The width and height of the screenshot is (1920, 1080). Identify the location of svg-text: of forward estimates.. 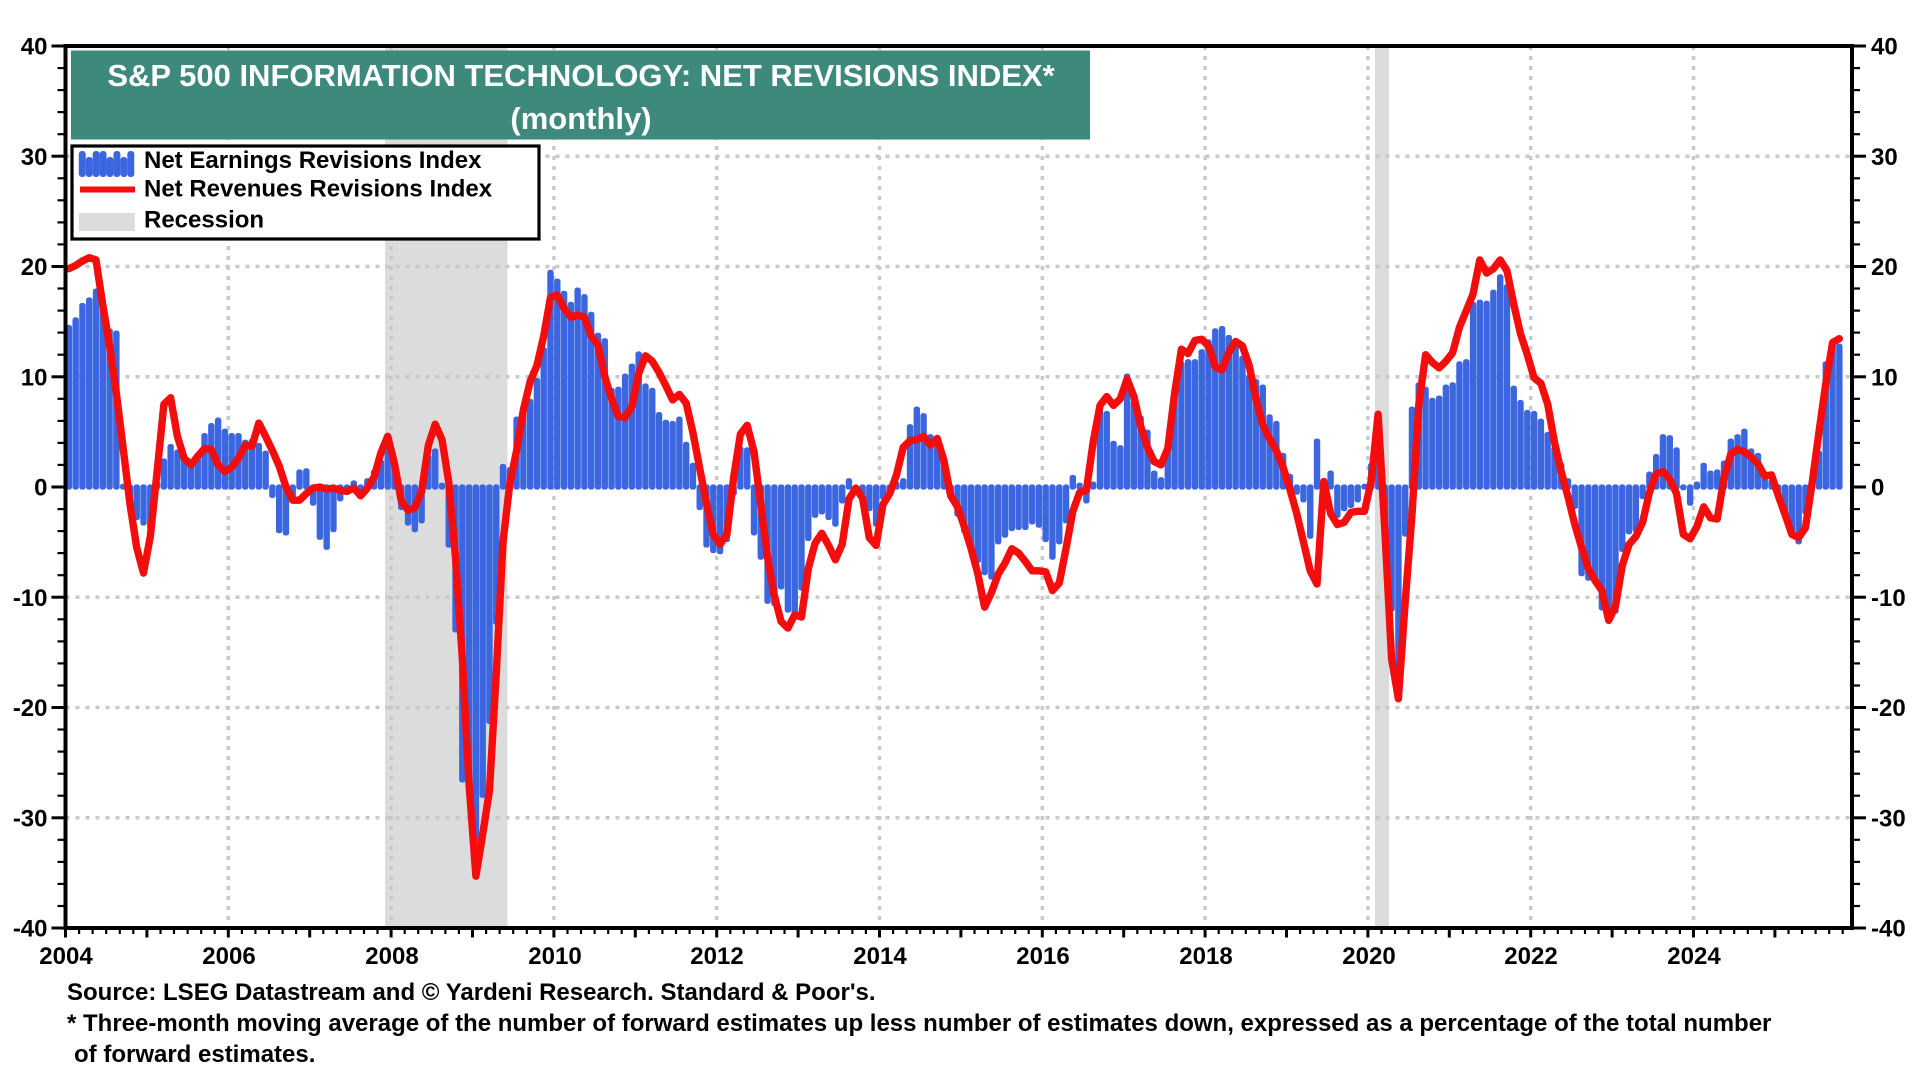
(194, 1054).